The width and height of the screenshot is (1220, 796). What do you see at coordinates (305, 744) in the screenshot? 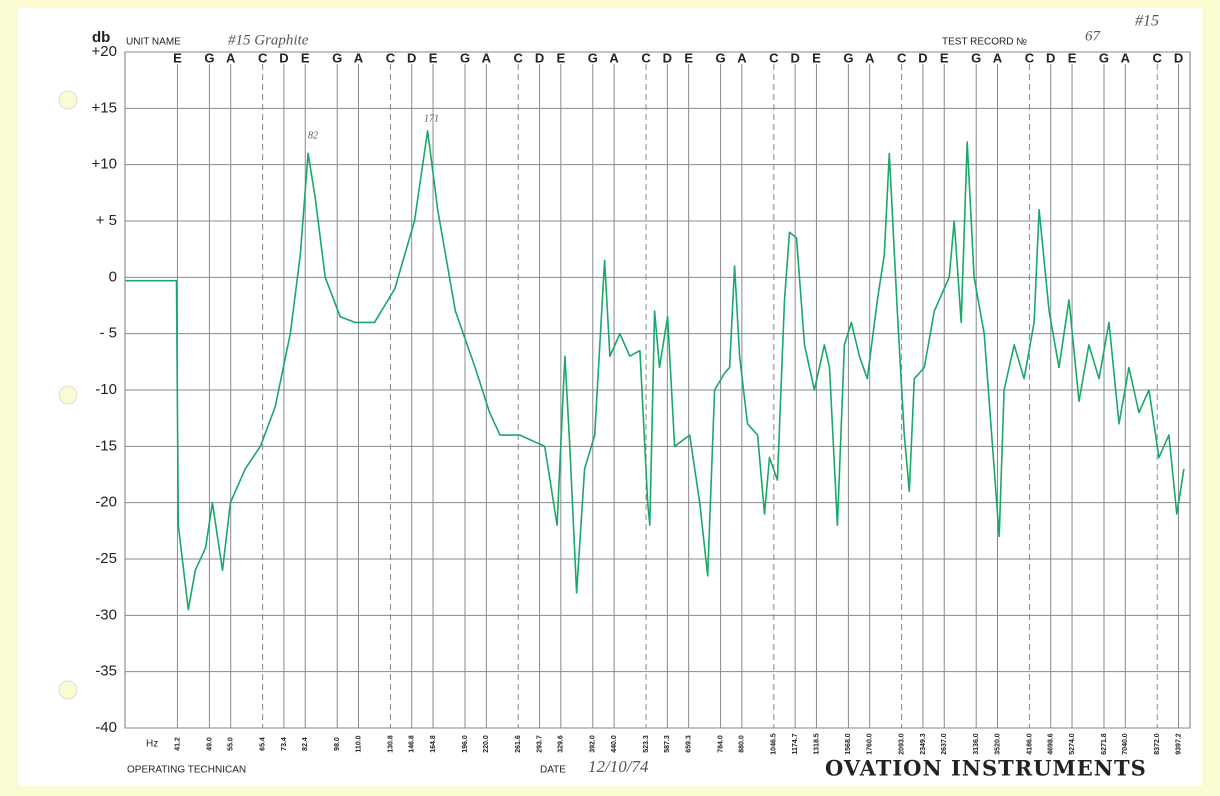
I see `x-tick-label: 82.4` at bounding box center [305, 744].